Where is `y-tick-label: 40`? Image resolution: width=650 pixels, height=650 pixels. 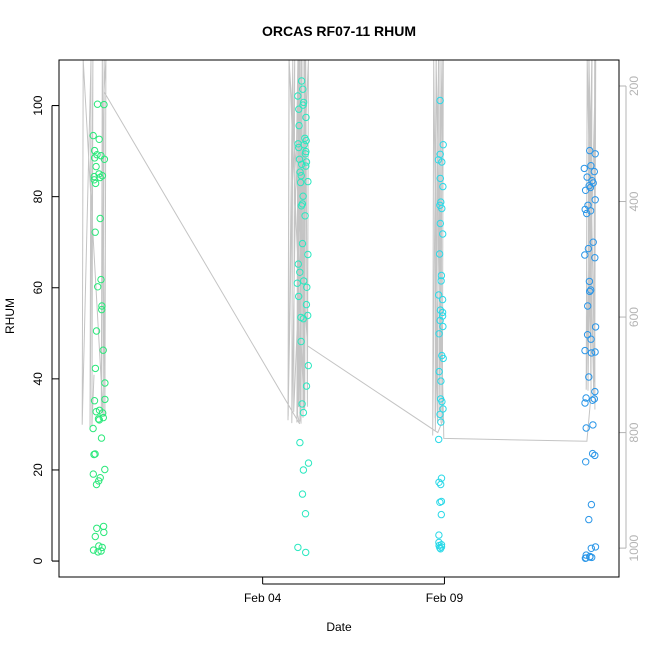 y-tick-label: 40 is located at coordinates (38, 379).